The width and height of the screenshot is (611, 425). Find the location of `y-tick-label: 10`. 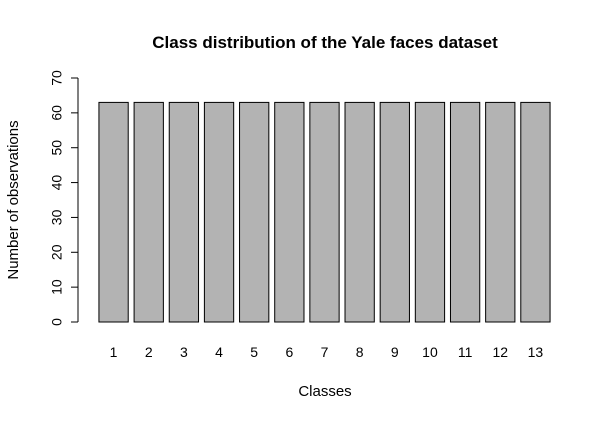

y-tick-label: 10 is located at coordinates (57, 287).